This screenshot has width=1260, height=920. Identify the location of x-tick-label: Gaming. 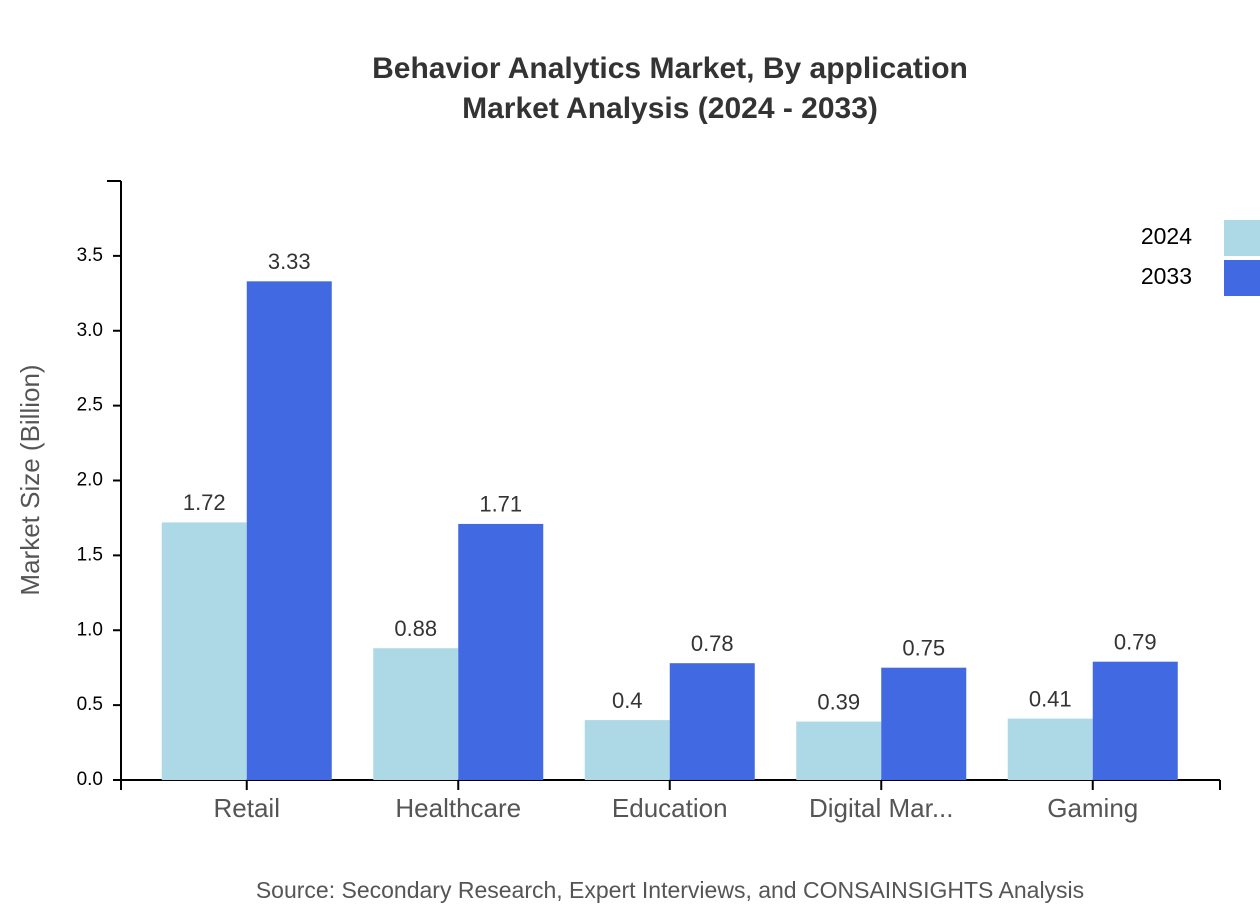
(1092, 808).